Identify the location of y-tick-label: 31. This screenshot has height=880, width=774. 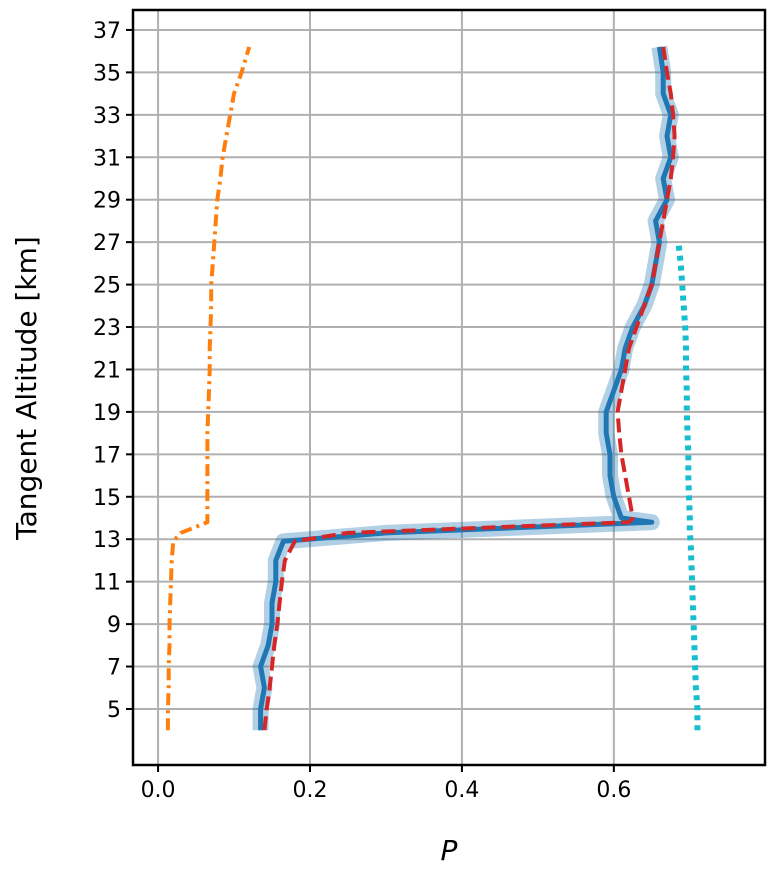
(107, 158).